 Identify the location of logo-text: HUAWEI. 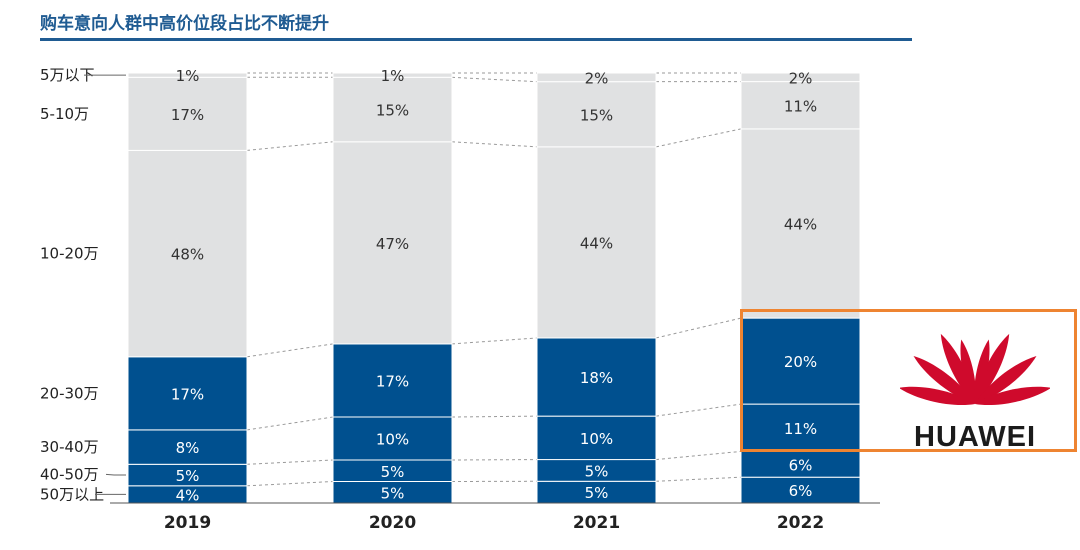
(975, 437).